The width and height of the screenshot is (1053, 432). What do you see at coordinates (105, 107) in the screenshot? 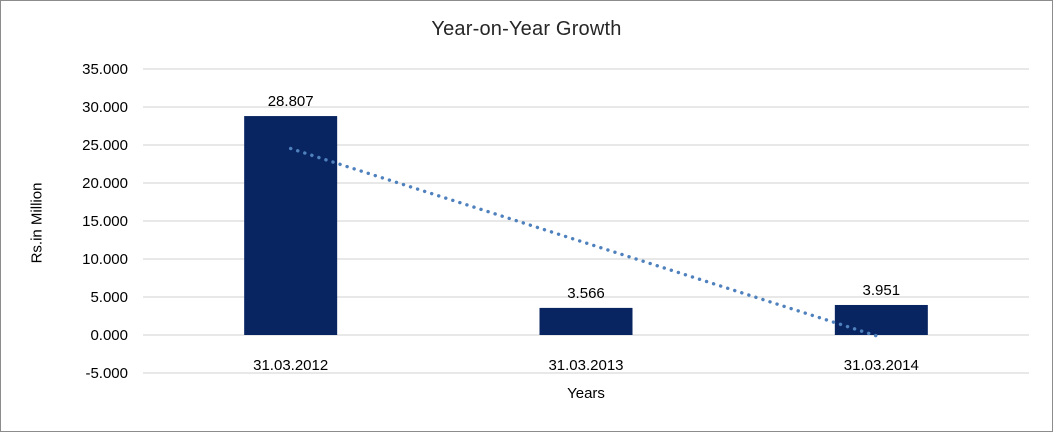
I see `y-tick-label: 30.000` at bounding box center [105, 107].